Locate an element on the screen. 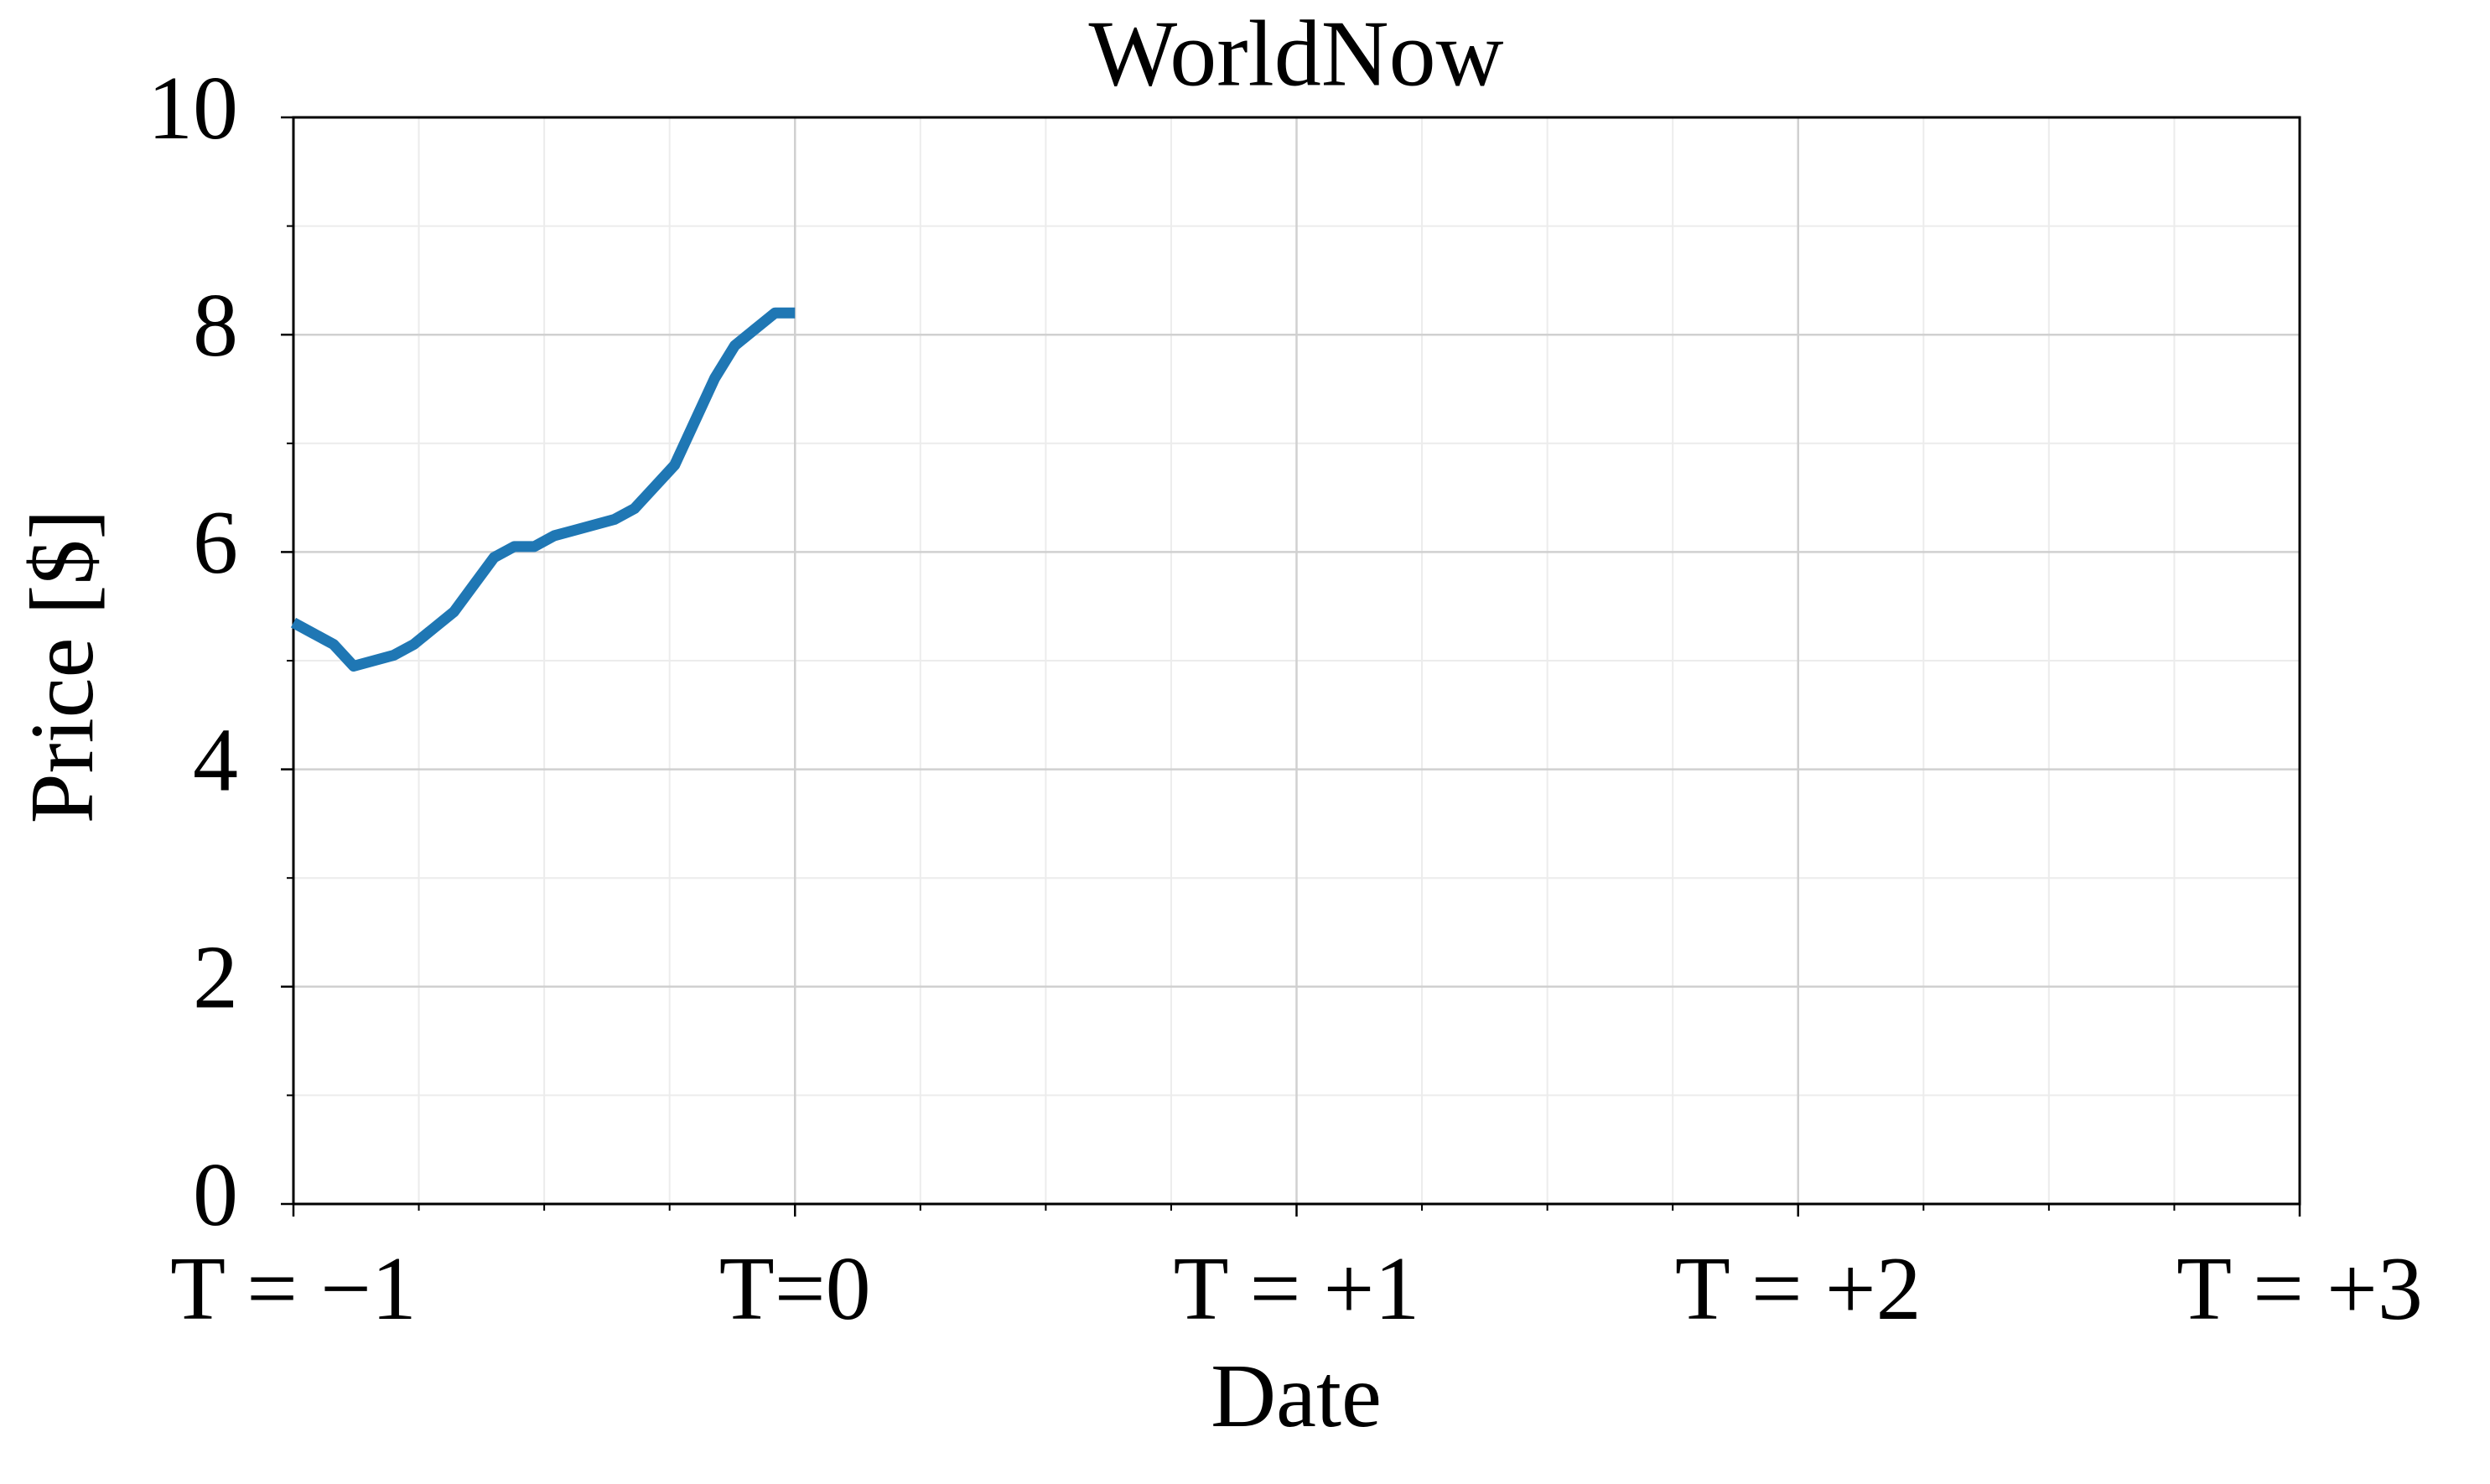 This screenshot has height=1484, width=2490. chart-title: WorldNow is located at coordinates (1296, 54).